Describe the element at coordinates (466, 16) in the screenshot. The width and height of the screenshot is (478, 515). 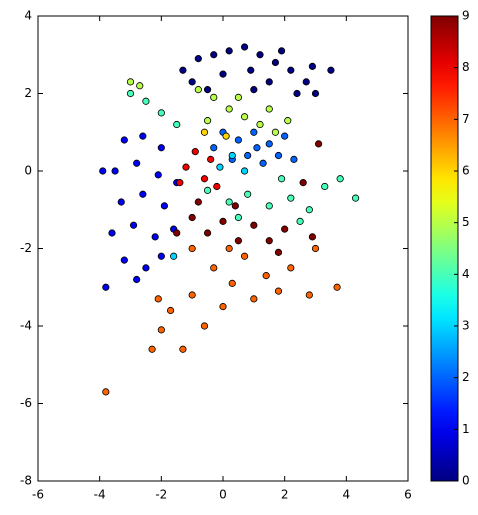
I see `colorbar-tick-label: 9` at that location.